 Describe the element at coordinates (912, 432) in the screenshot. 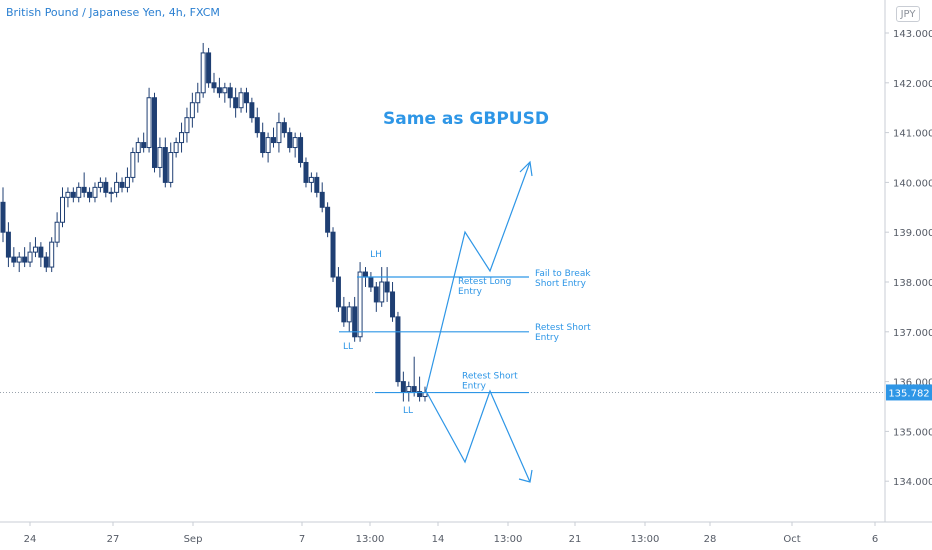

I see `y-tick-label: 135.000` at that location.